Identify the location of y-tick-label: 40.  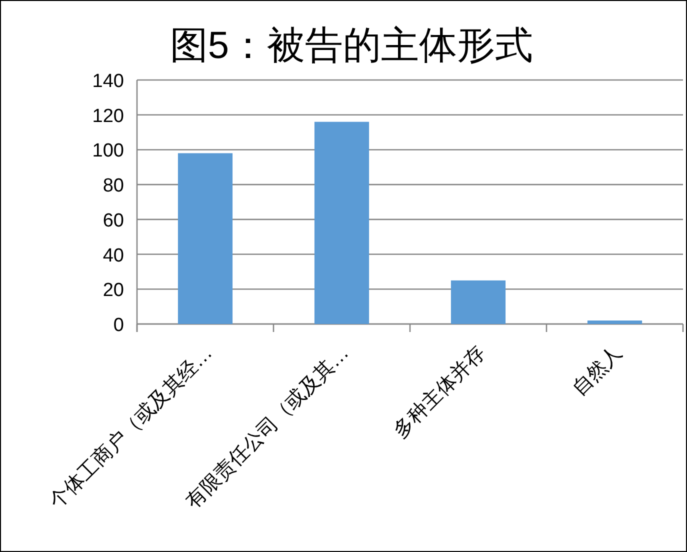
(113, 255).